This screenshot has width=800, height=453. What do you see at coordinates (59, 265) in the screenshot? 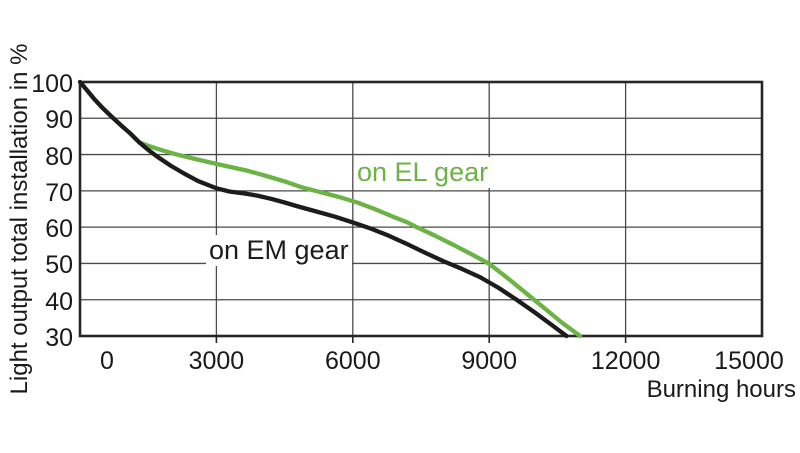
I see `y-tick-label: 50` at bounding box center [59, 265].